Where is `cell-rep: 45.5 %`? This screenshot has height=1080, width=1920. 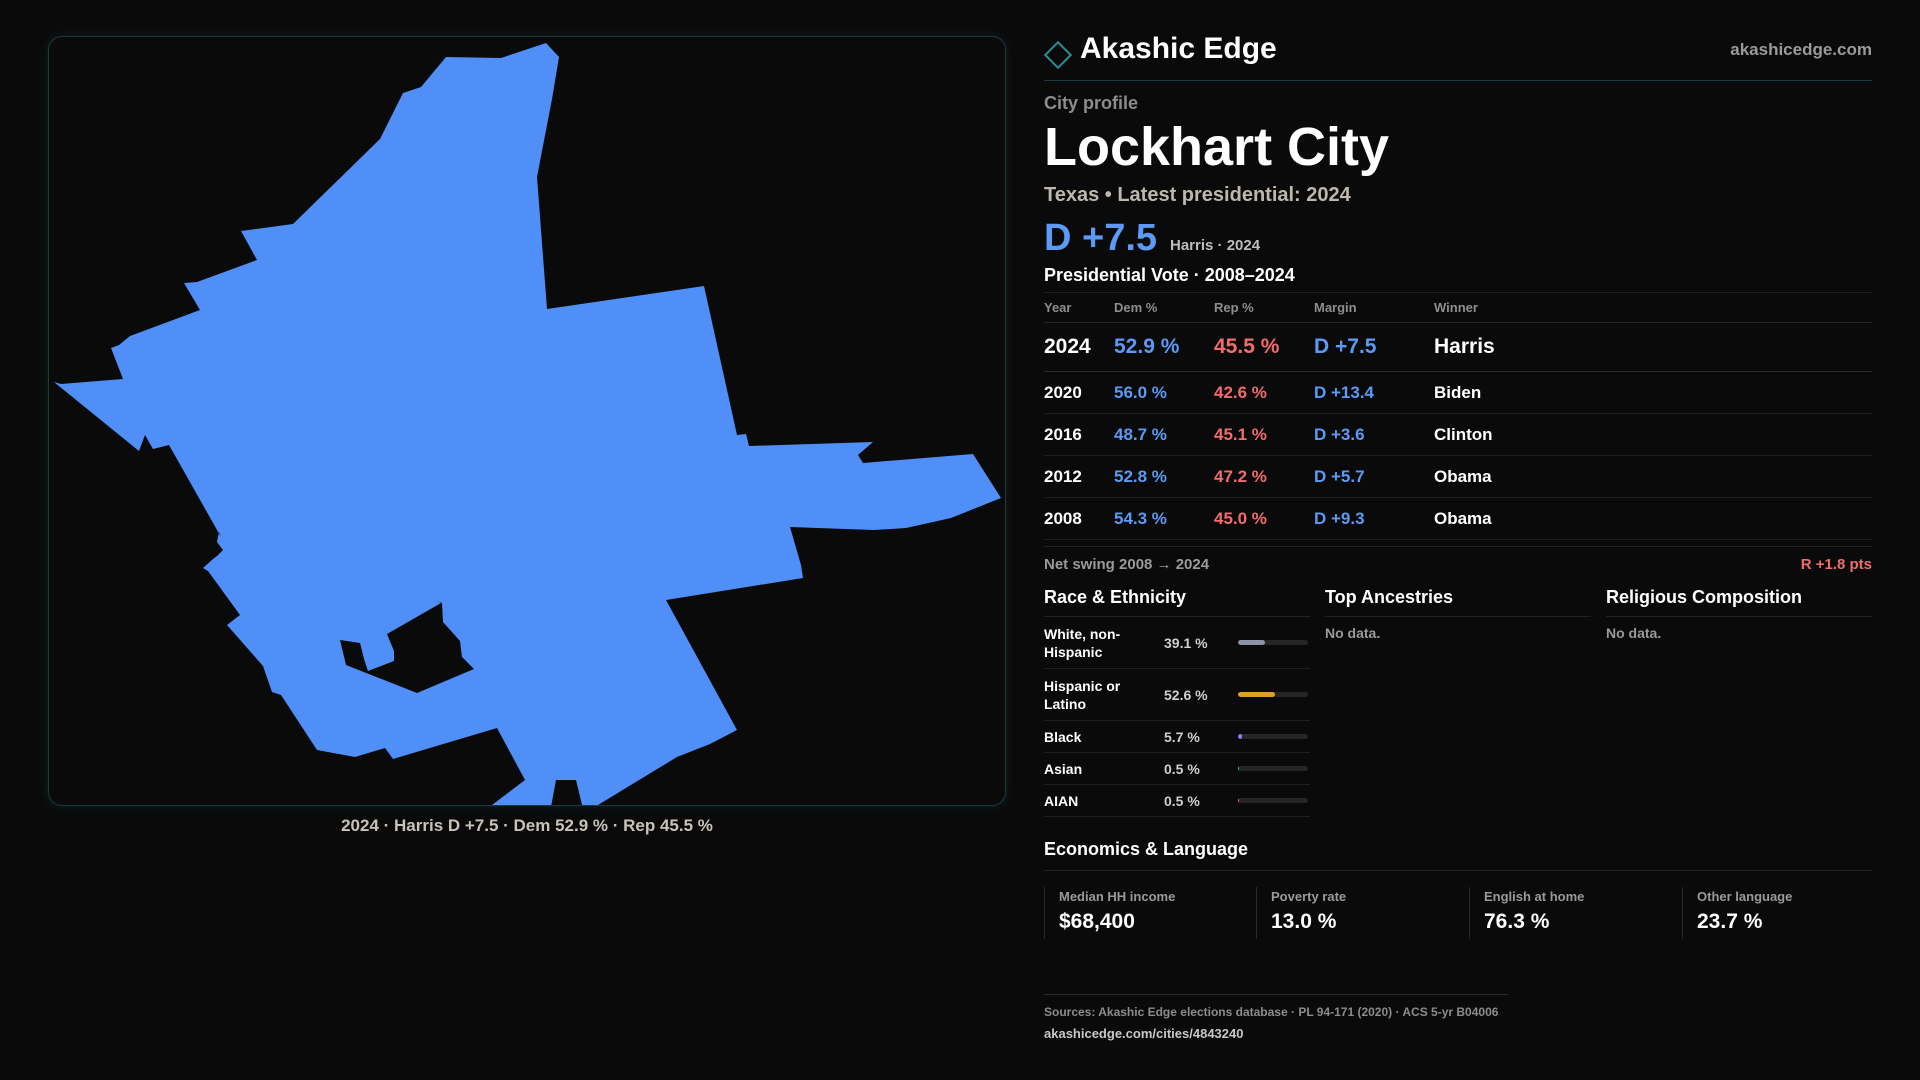 cell-rep: 45.5 % is located at coordinates (1264, 347).